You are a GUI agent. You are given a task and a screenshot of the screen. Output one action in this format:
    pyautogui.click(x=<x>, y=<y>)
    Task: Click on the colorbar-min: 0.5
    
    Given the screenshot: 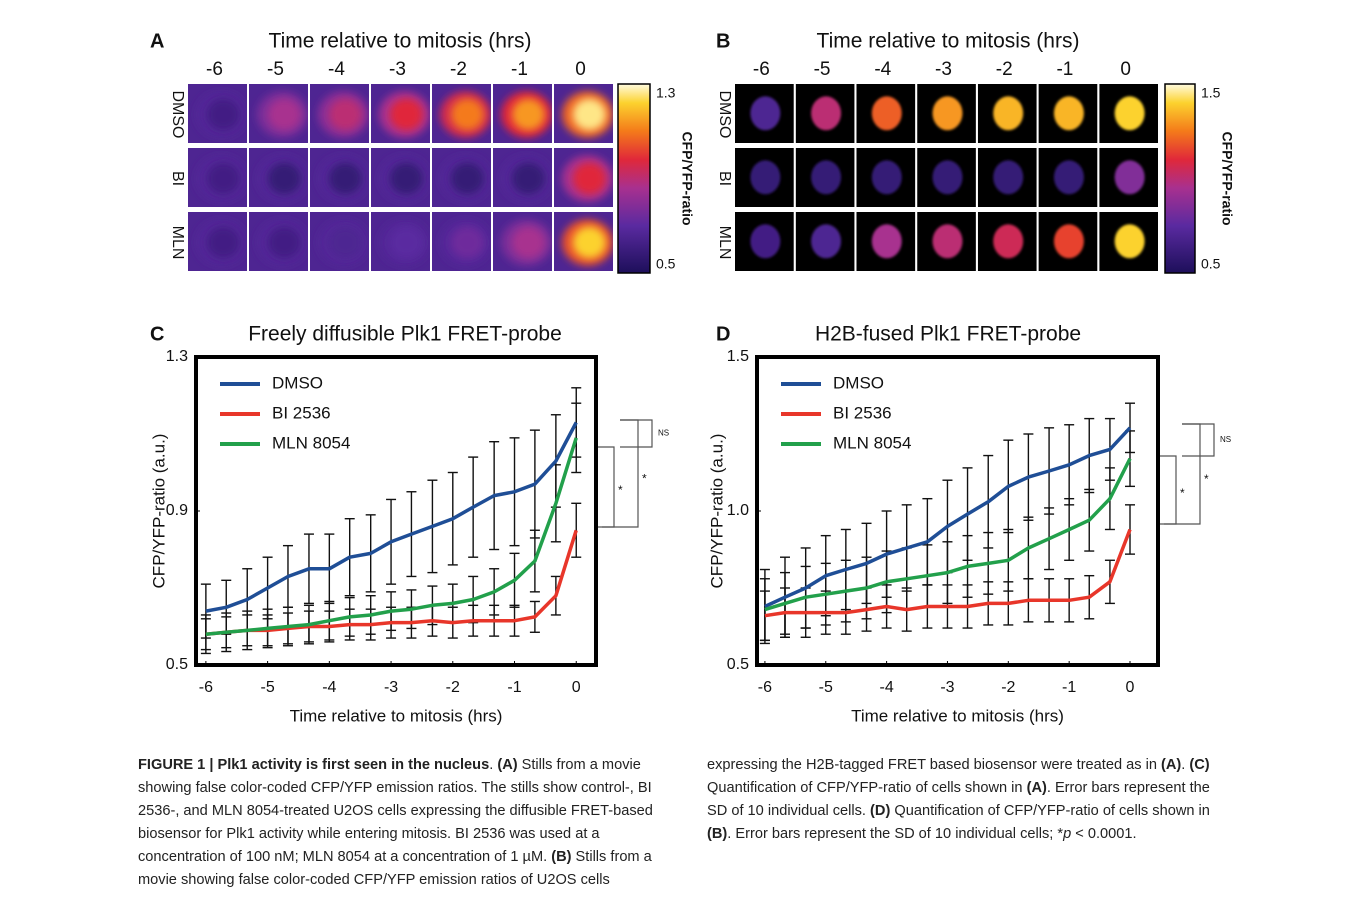 What is the action you would take?
    pyautogui.click(x=1211, y=264)
    